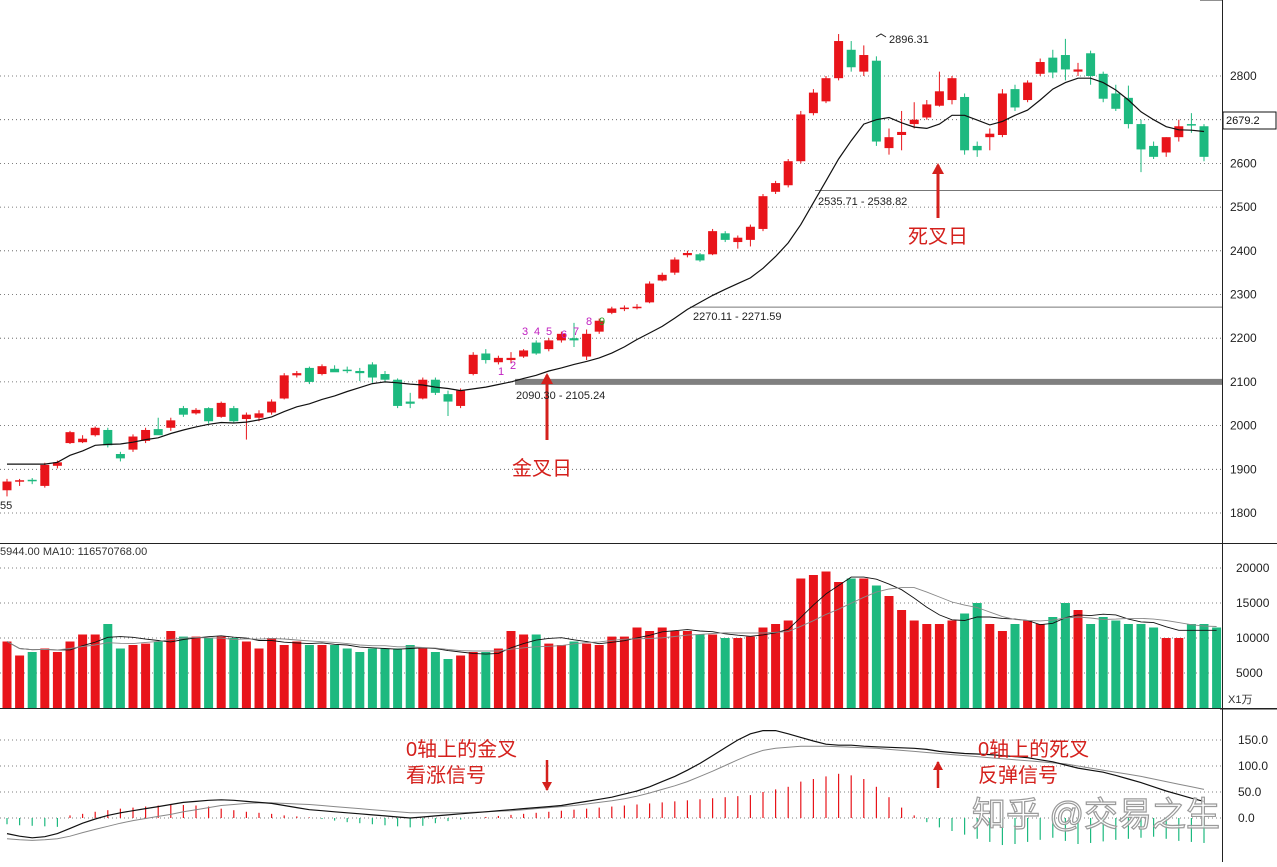 This screenshot has height=867, width=1277. Describe the element at coordinates (1243, 76) in the screenshot. I see `price-tick-label: 2800` at that location.